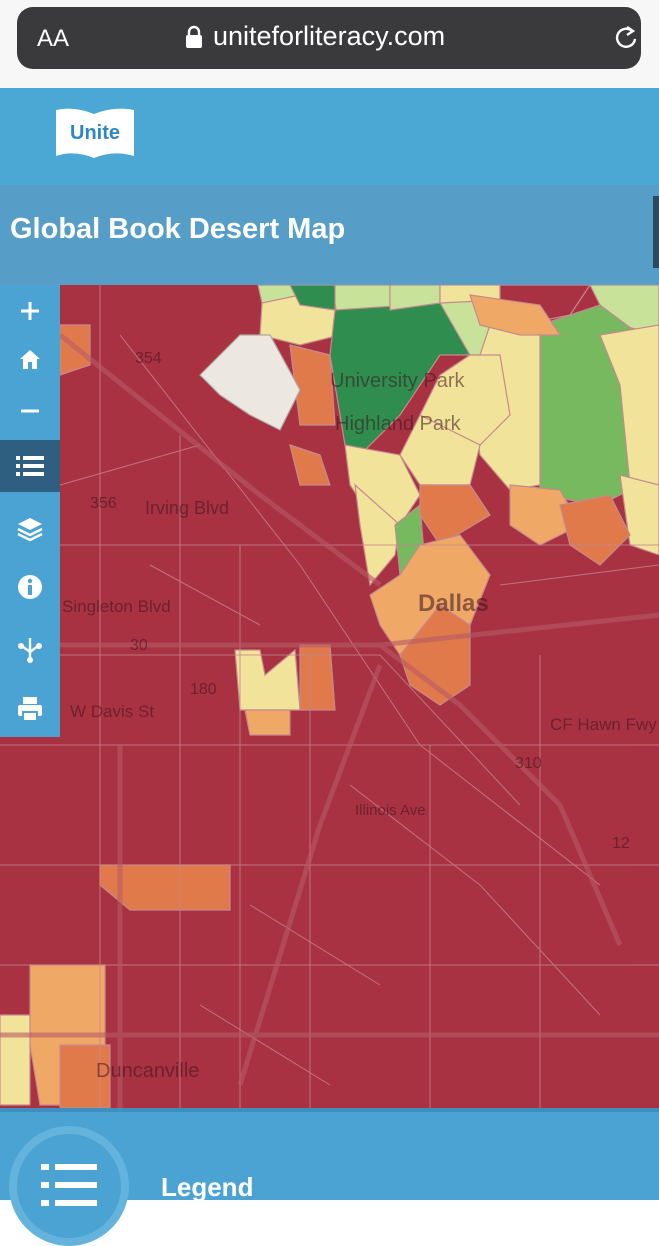  I want to click on layers-button, so click(30, 529).